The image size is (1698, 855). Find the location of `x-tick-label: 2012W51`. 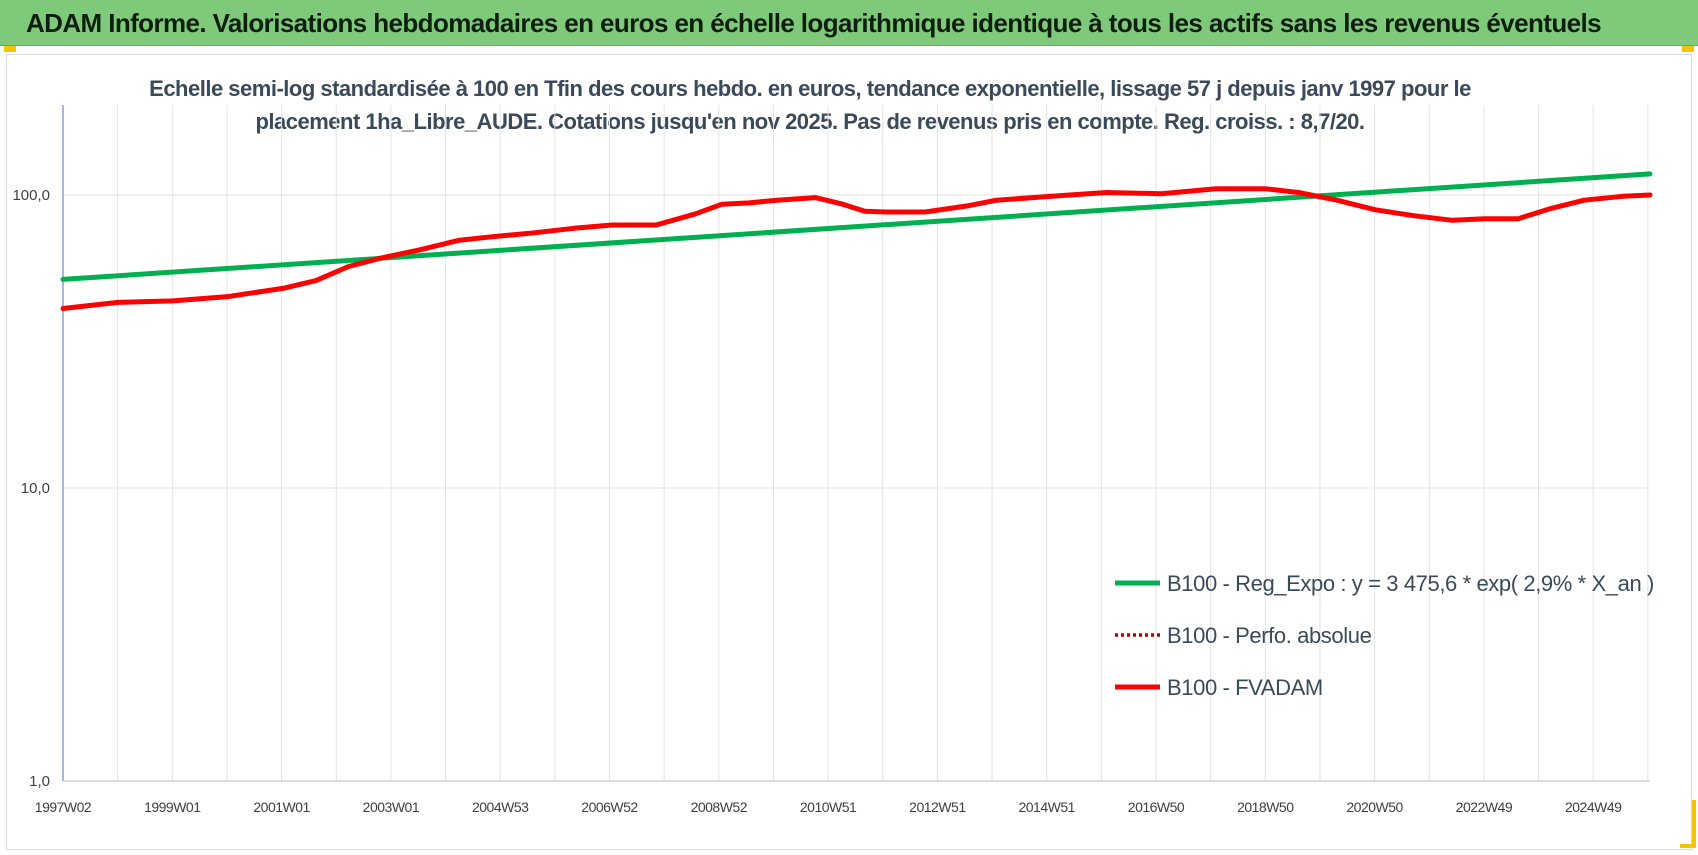

x-tick-label: 2012W51 is located at coordinates (937, 807).